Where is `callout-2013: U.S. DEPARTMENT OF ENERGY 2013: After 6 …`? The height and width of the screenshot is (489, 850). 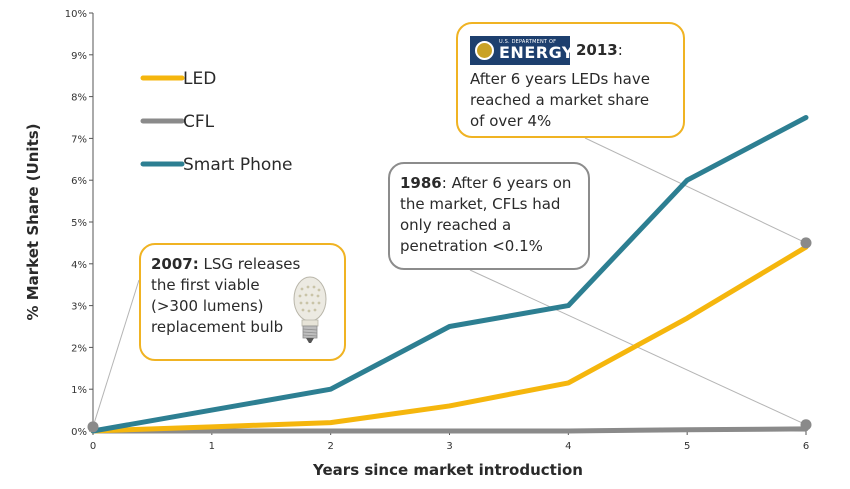 callout-2013: U.S. DEPARTMENT OF ENERGY 2013: After 6 … is located at coordinates (570, 80).